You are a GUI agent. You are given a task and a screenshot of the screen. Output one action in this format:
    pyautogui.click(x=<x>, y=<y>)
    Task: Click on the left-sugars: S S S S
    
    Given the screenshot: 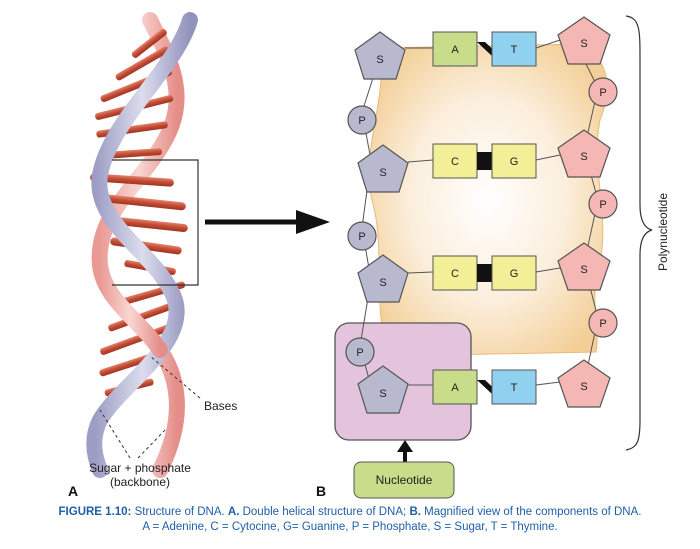 What is the action you would take?
    pyautogui.click(x=381, y=222)
    